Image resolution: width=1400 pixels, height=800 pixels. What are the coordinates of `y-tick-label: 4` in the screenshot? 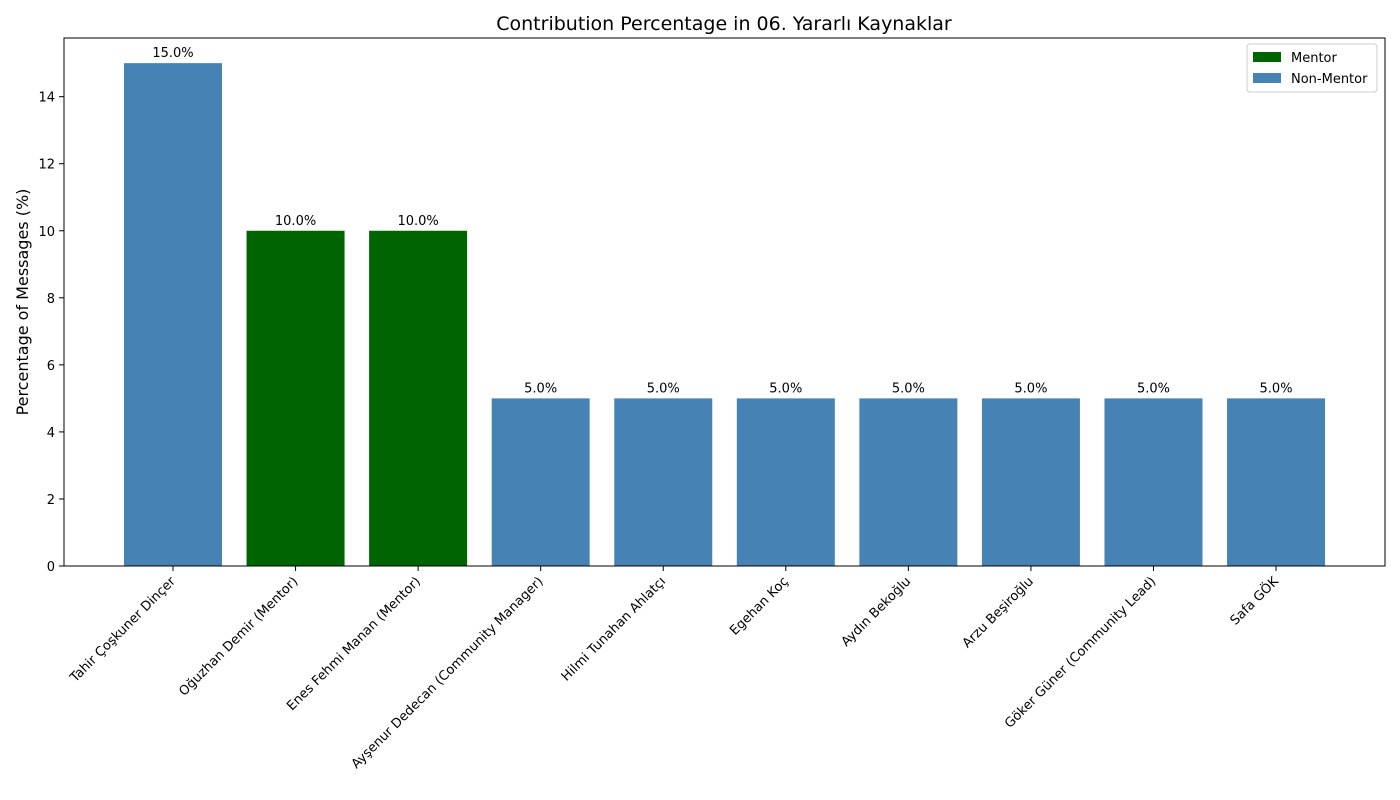 It's located at (51, 433).